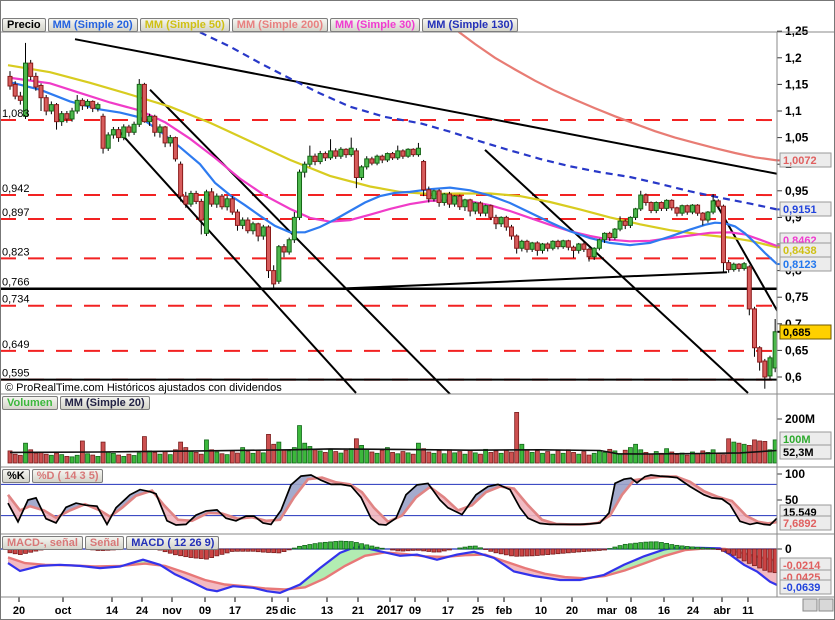 Image resolution: width=835 pixels, height=620 pixels. Describe the element at coordinates (112, 611) in the screenshot. I see `svg-text: 14` at that location.